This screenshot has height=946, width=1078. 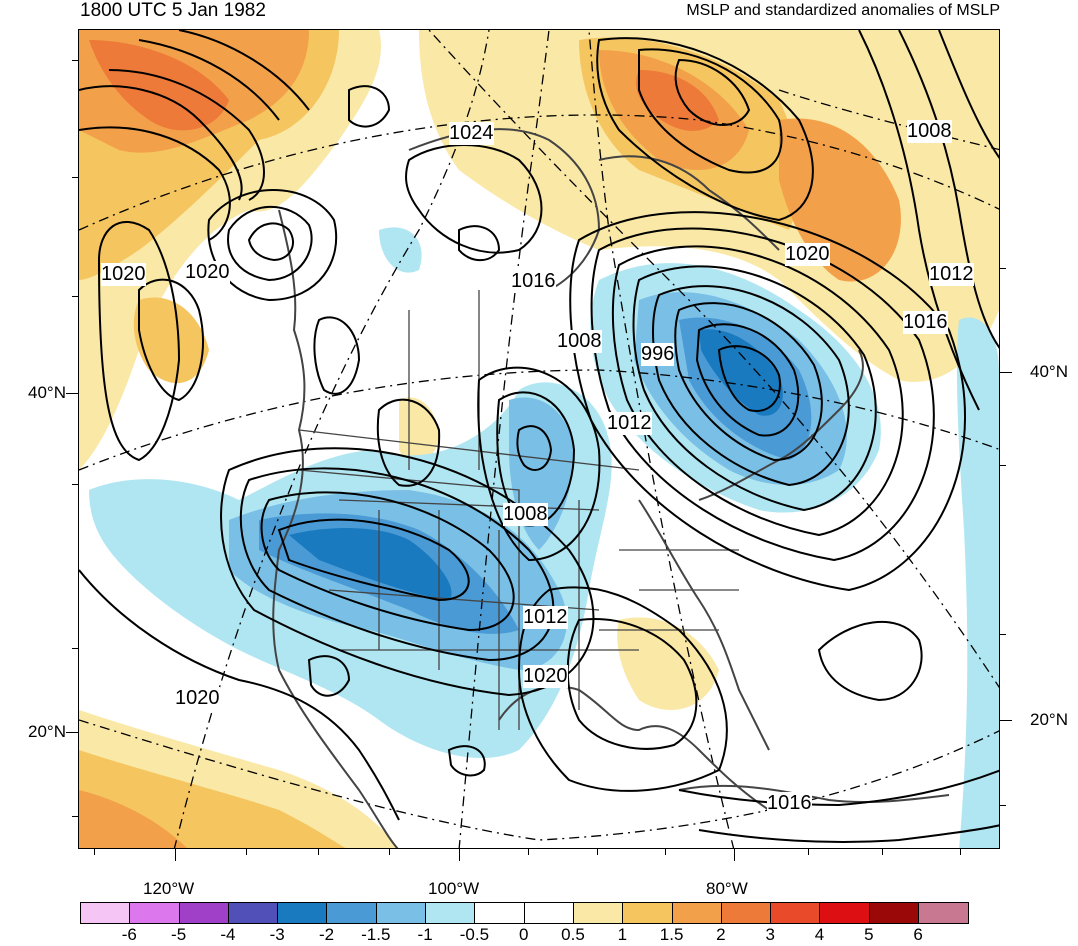 What do you see at coordinates (658, 354) in the screenshot?
I see `contour-label: 996` at bounding box center [658, 354].